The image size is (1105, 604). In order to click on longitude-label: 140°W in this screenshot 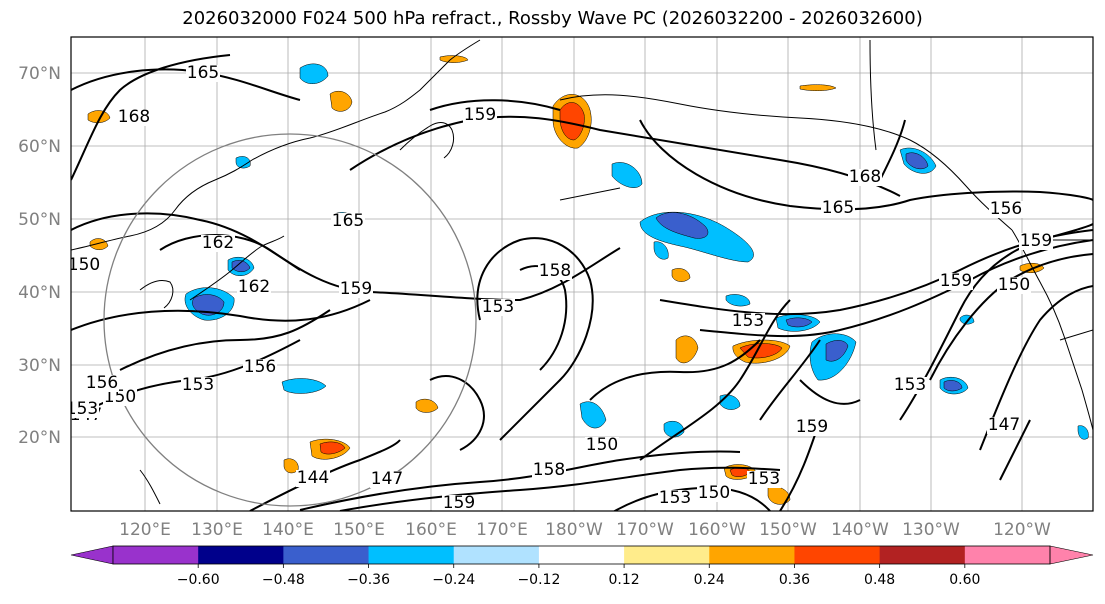, I will do `click(860, 530)`.